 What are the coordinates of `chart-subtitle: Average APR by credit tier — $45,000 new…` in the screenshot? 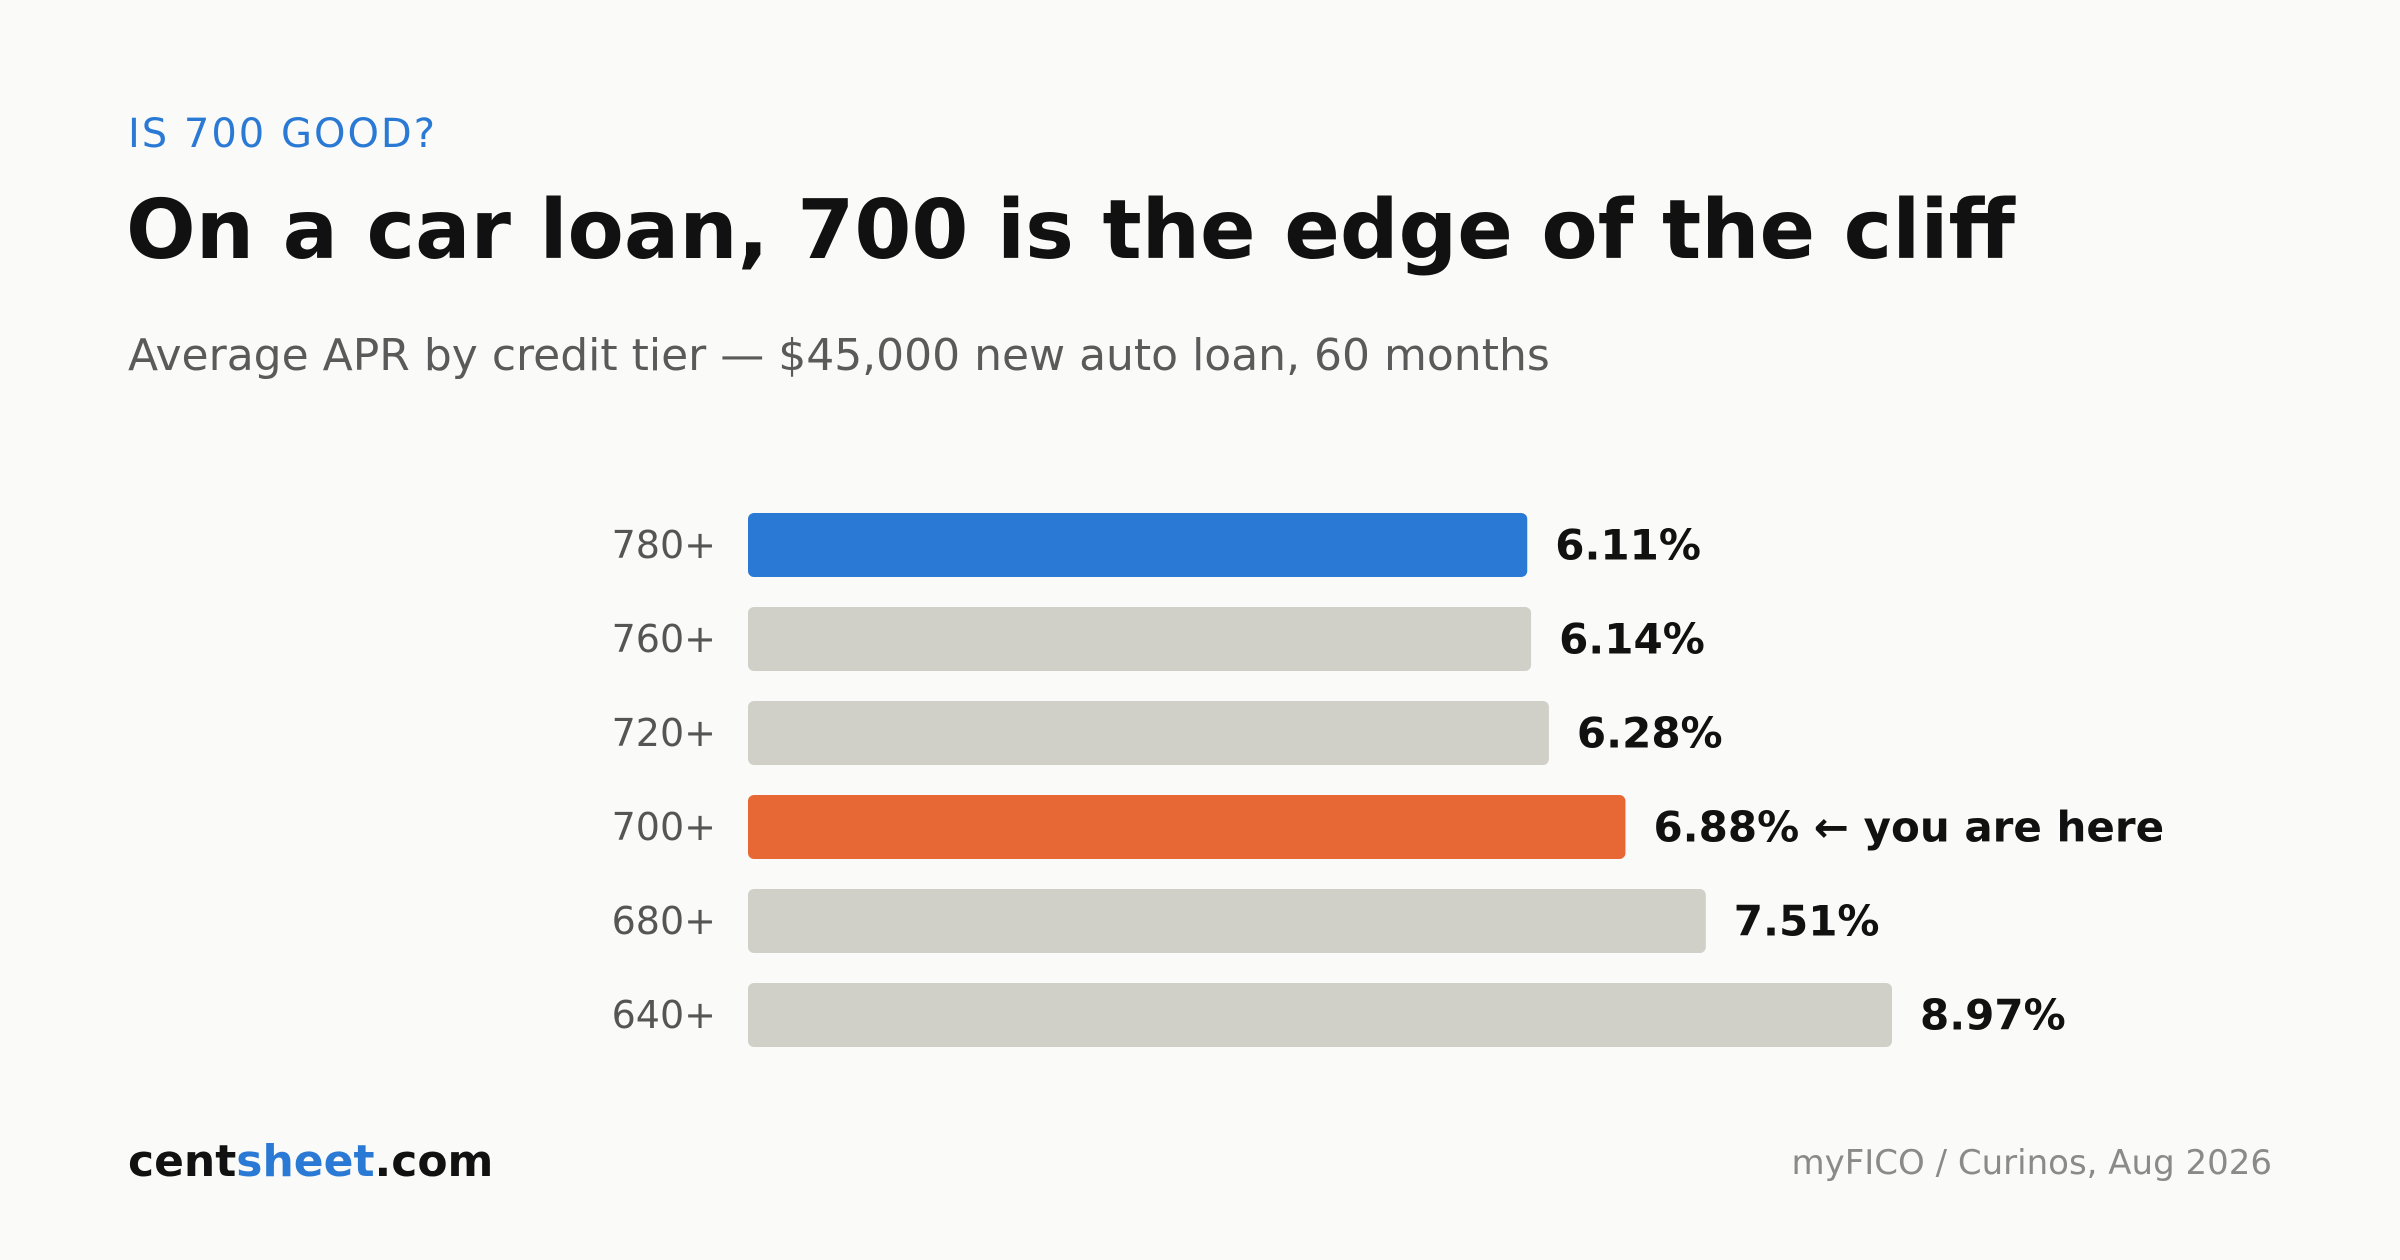 It's located at (839, 355).